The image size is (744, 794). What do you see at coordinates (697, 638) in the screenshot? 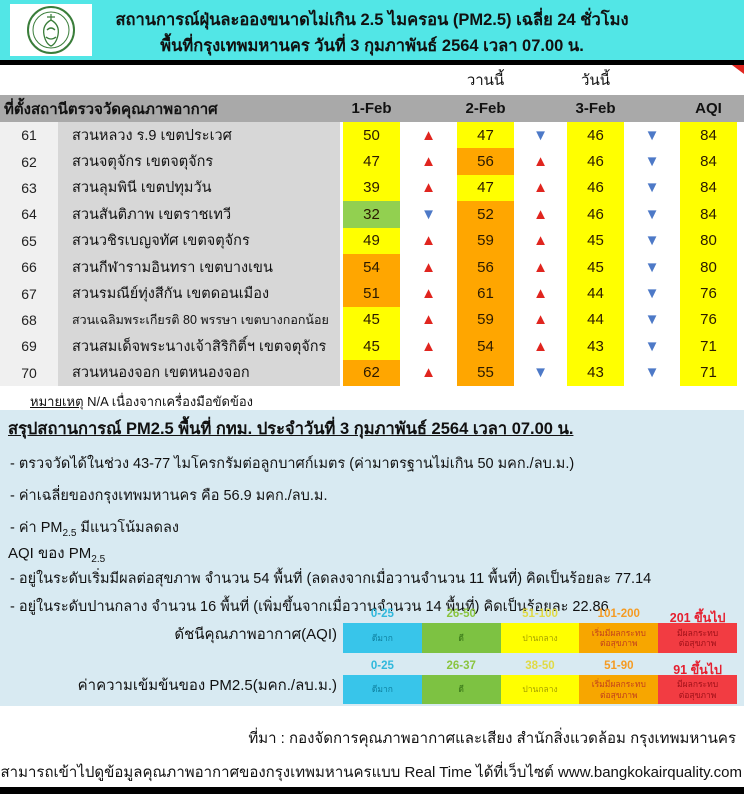
I see `segment-affect: มีผลกระทบ ต่อสุขภาพ` at bounding box center [697, 638].